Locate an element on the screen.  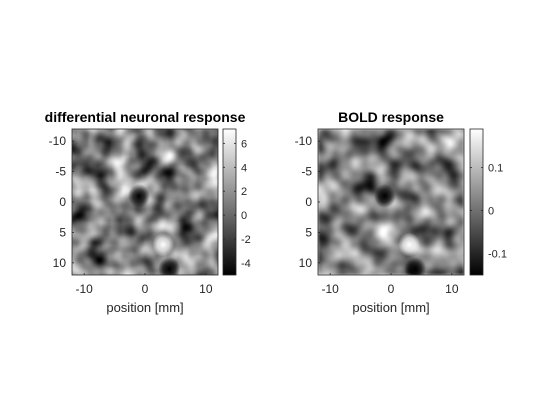
colorbar: -0.1 0 0.1 is located at coordinates (488, 202).